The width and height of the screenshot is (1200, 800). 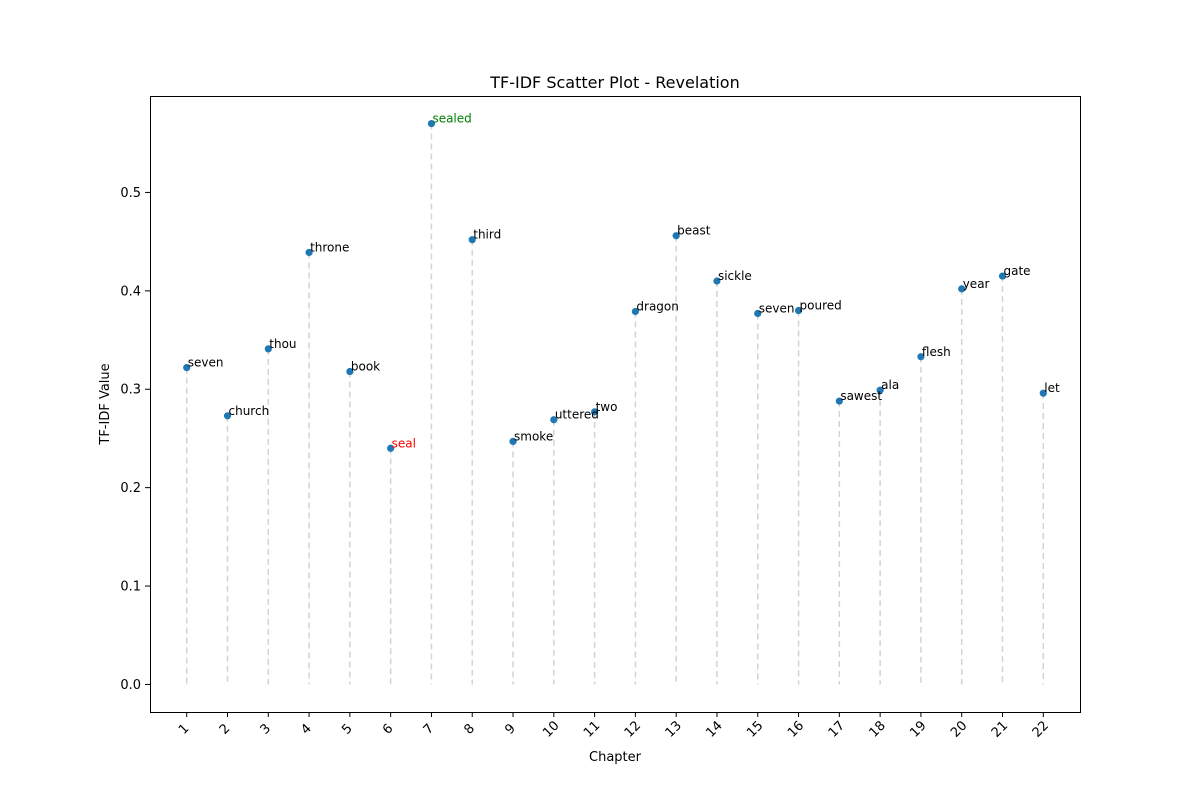 I want to click on y-axis-ticks: 0.0 0.1 0.2 0.3 0.4 0.5, so click(x=135, y=439).